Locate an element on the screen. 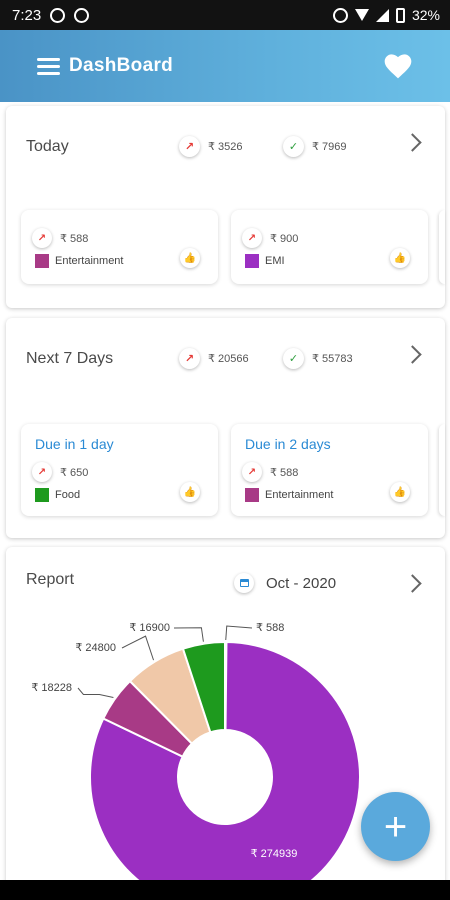 The image size is (450, 900). wifi-icon is located at coordinates (361, 15).